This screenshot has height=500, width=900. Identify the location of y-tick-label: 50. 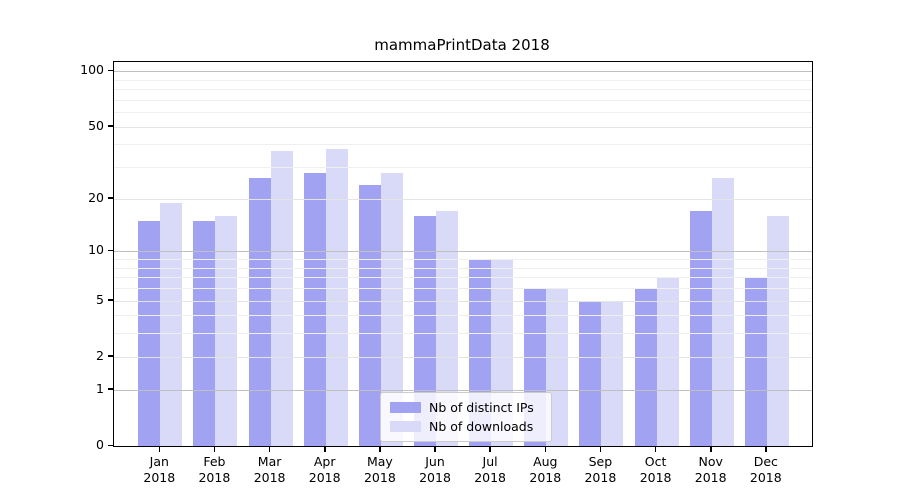
(96, 125).